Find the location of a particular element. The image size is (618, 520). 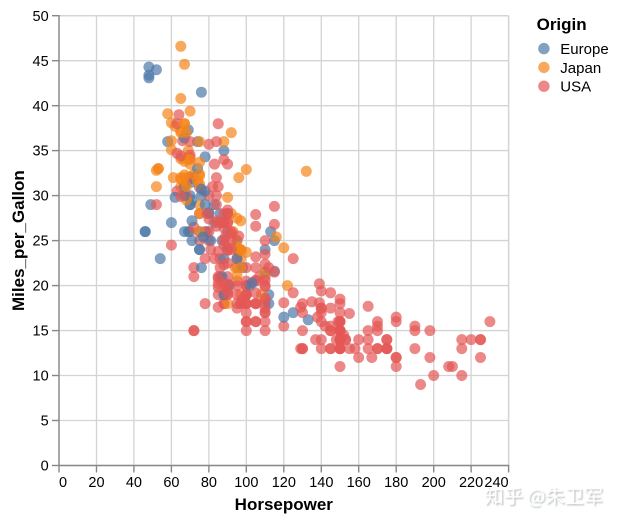

svg-text: 30 is located at coordinates (41, 197).